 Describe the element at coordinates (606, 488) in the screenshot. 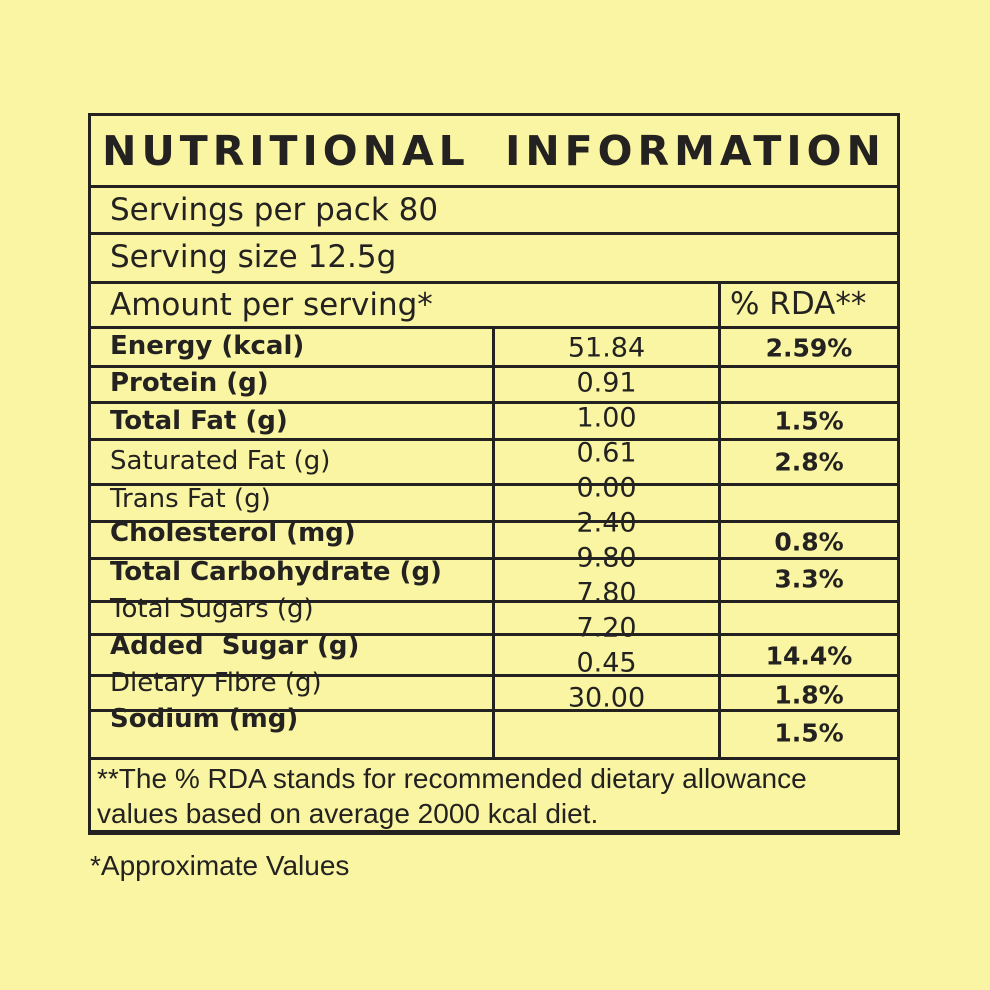

I see `nutrient-value-trans-fat: 0.00` at that location.